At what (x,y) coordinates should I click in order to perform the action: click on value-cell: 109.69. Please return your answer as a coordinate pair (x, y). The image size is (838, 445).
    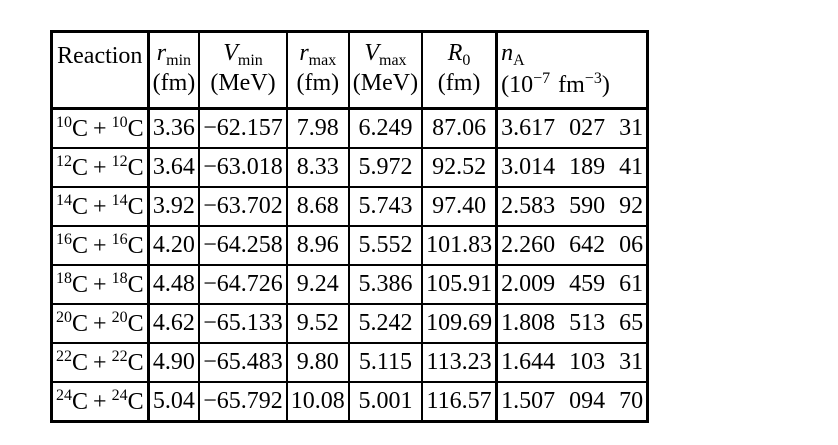
    Looking at the image, I should click on (459, 323).